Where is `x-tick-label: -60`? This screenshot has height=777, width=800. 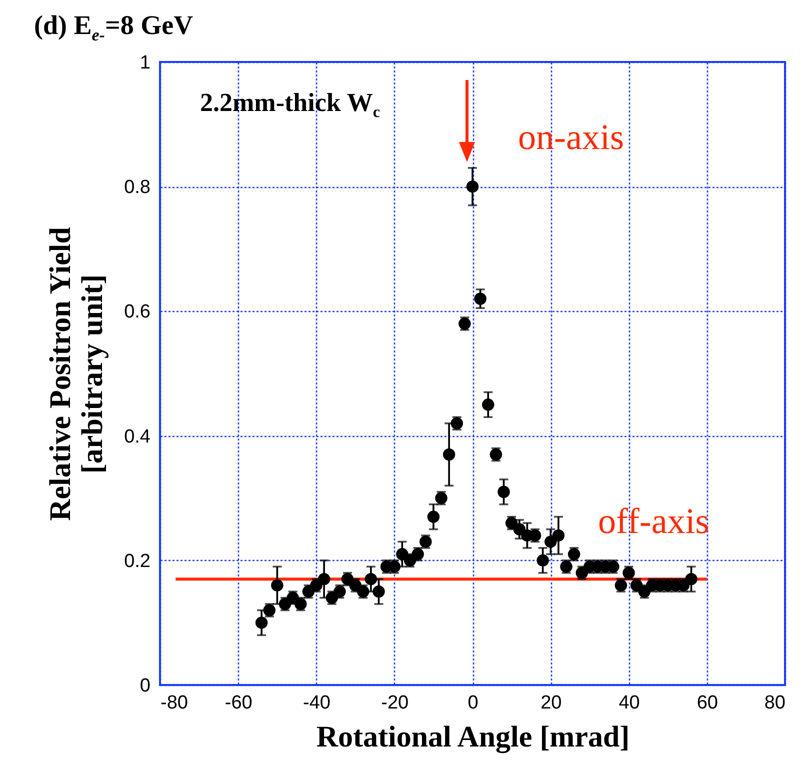 x-tick-label: -60 is located at coordinates (238, 703).